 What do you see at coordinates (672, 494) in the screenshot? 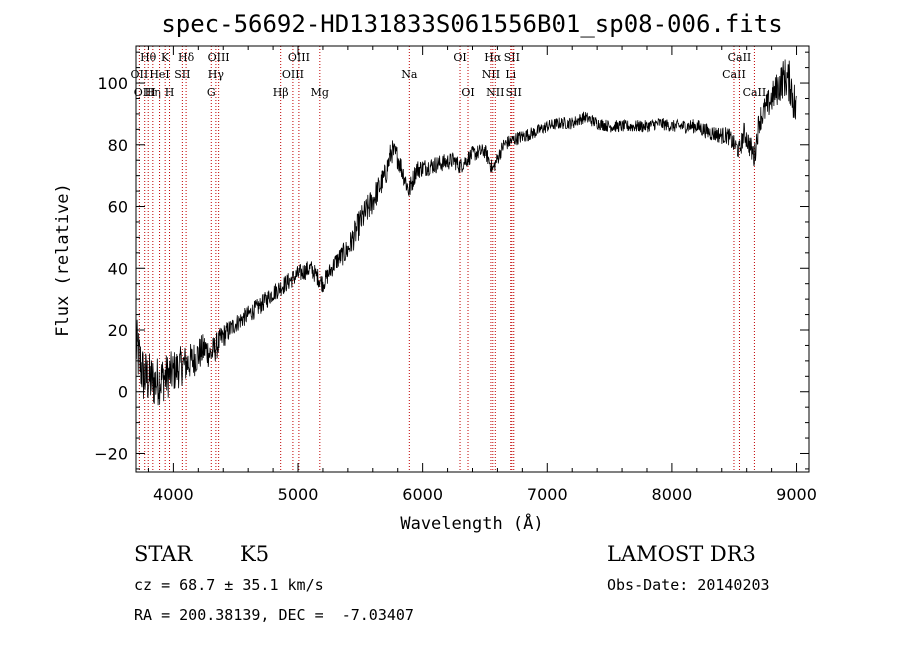
I see `x-tick-label: 8000` at bounding box center [672, 494].